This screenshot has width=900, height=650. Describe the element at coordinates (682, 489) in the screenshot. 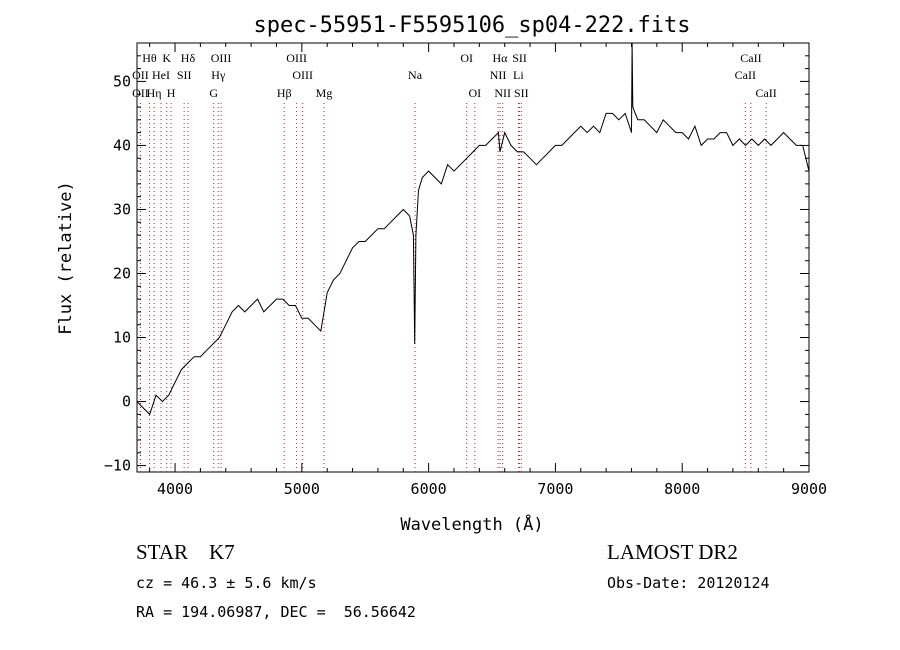

I see `x-tick-label: 8000` at that location.